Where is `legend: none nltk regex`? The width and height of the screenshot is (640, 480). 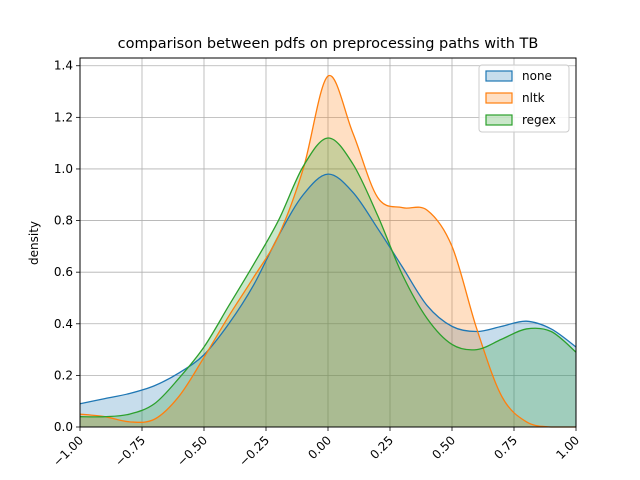
legend: none nltk regex is located at coordinates (524, 98).